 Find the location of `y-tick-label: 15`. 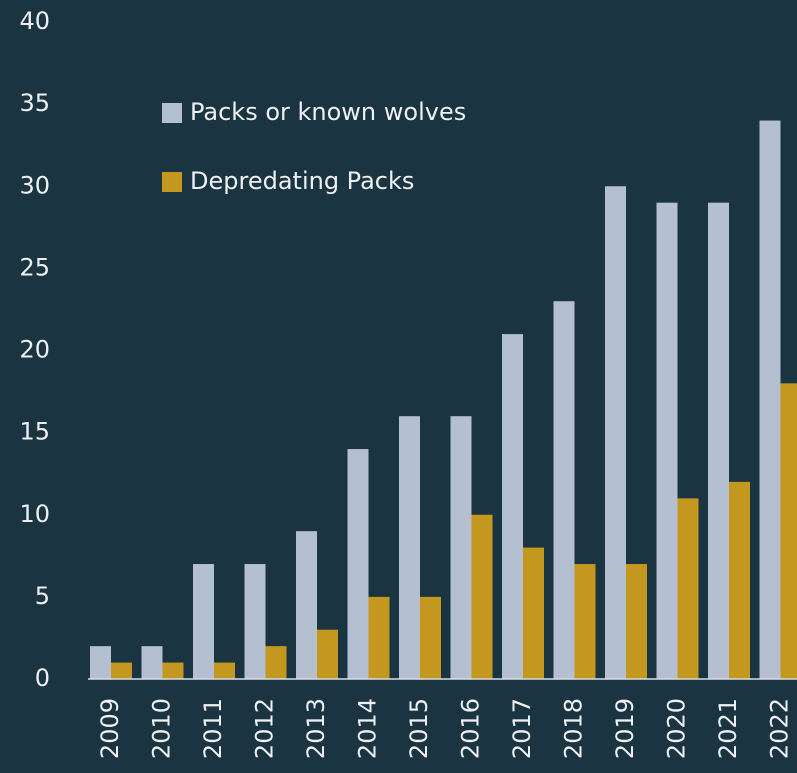

y-tick-label: 15 is located at coordinates (34, 432).